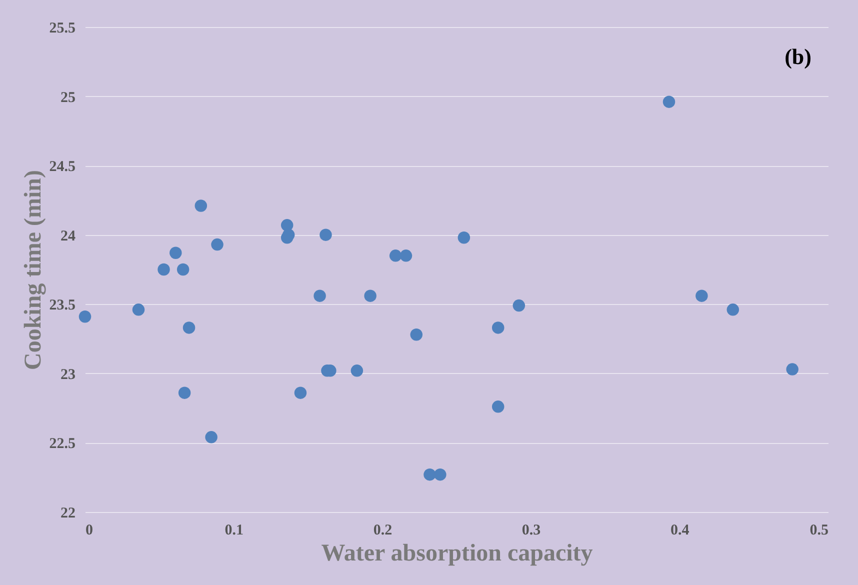  What do you see at coordinates (680, 530) in the screenshot?
I see `x-tick-label: 0.4` at bounding box center [680, 530].